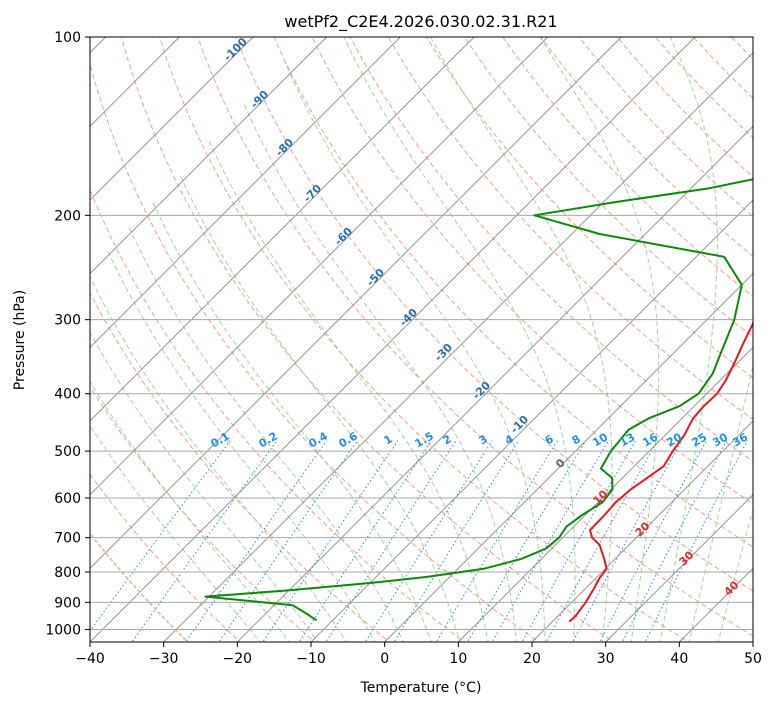 Image resolution: width=775 pixels, height=708 pixels. I want to click on chart-title: wetPf2_C2E4.2026.030.02.31.R21, so click(420, 22).